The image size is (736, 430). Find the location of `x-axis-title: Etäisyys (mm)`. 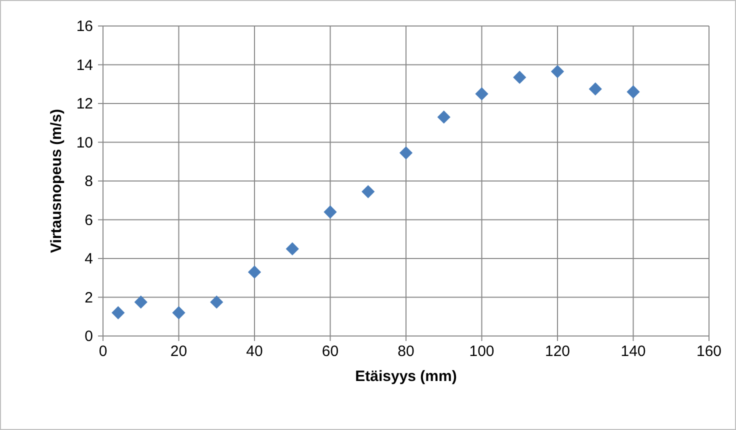

x-axis-title: Etäisyys (mm) is located at coordinates (406, 376).